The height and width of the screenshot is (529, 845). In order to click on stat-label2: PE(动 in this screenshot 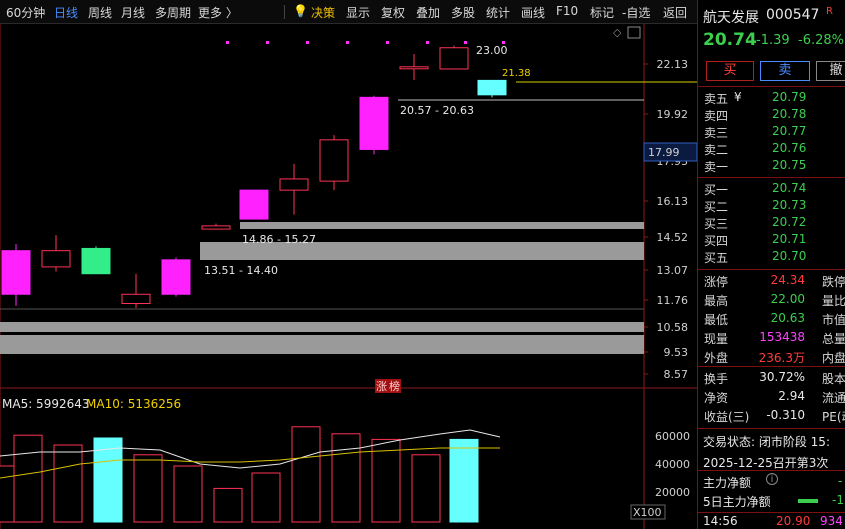, I will do `click(833, 417)`.